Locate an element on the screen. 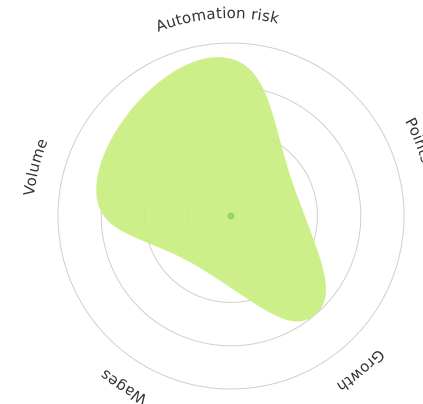 The height and width of the screenshot is (404, 423). axis-label-volume: Volume is located at coordinates (35, 166).